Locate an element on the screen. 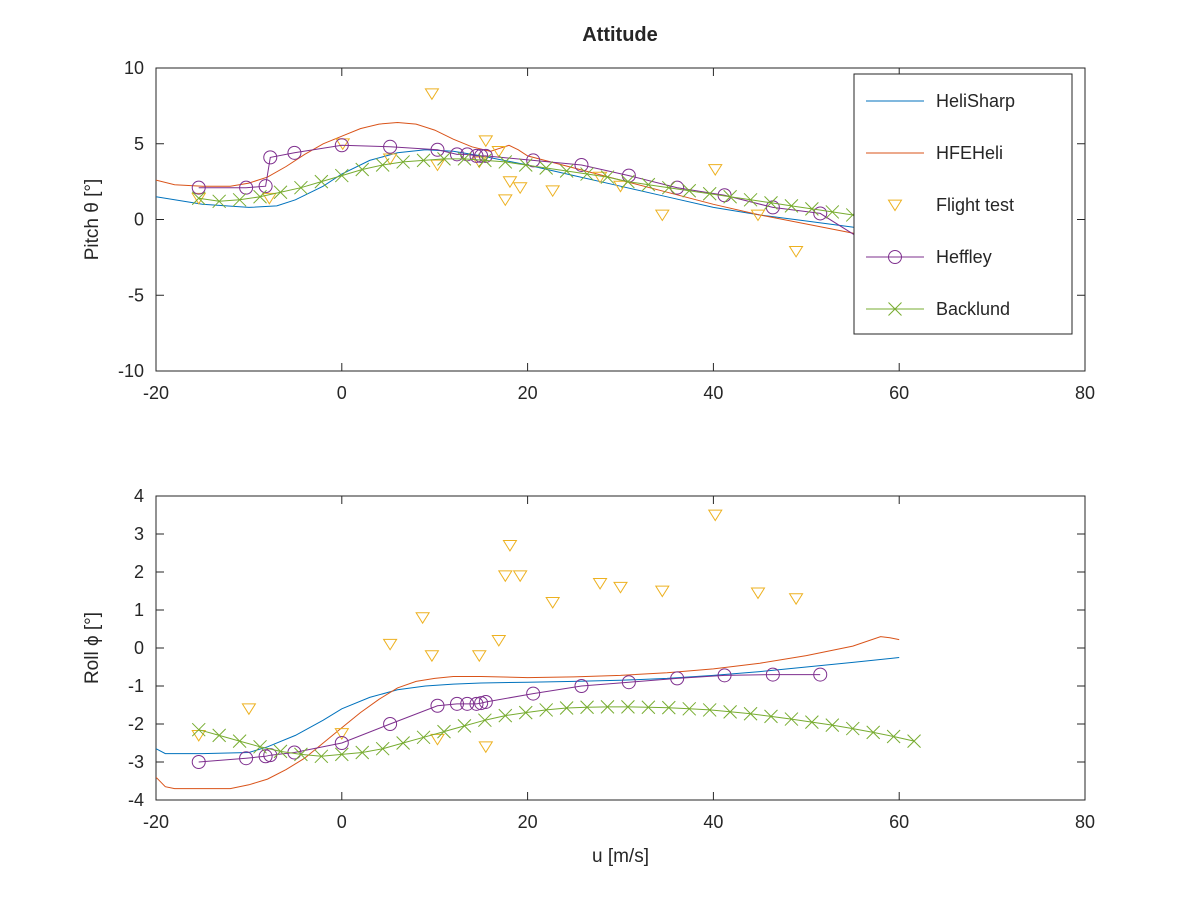 This screenshot has width=1200, height=900. series-hfeheli is located at coordinates (528, 204).